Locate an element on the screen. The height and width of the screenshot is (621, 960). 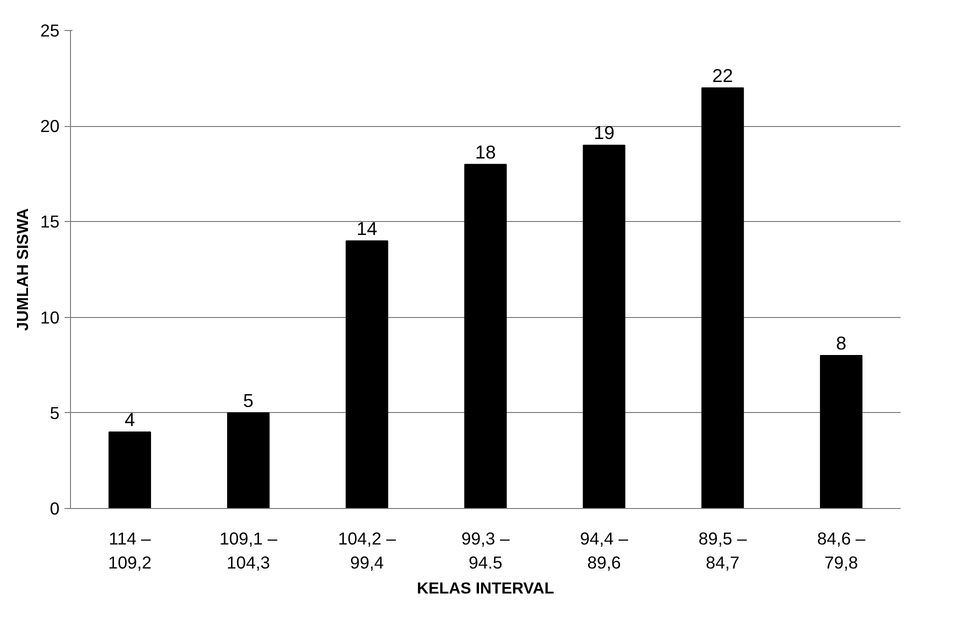
y-tick-label: 0 is located at coordinates (55, 508).